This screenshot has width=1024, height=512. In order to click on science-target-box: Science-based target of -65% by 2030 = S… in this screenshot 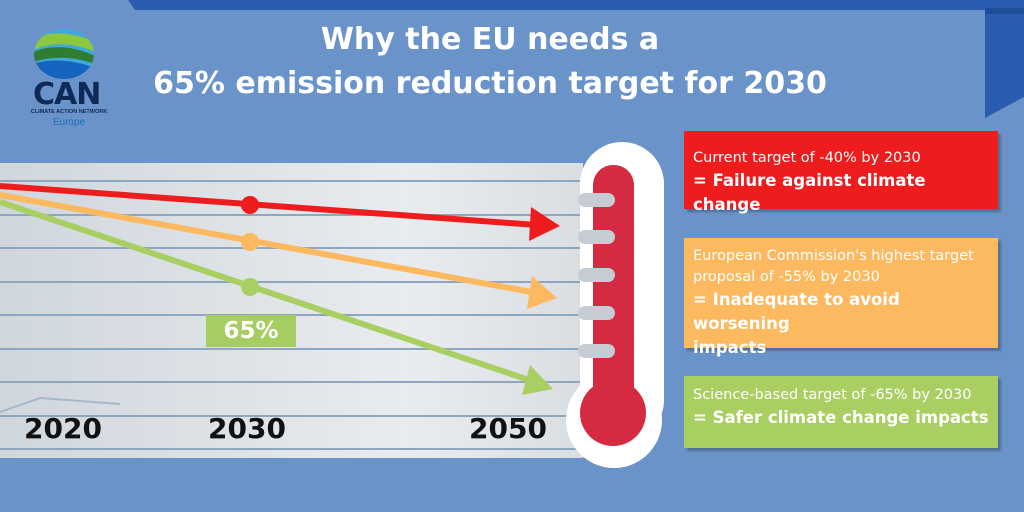, I will do `click(841, 412)`.